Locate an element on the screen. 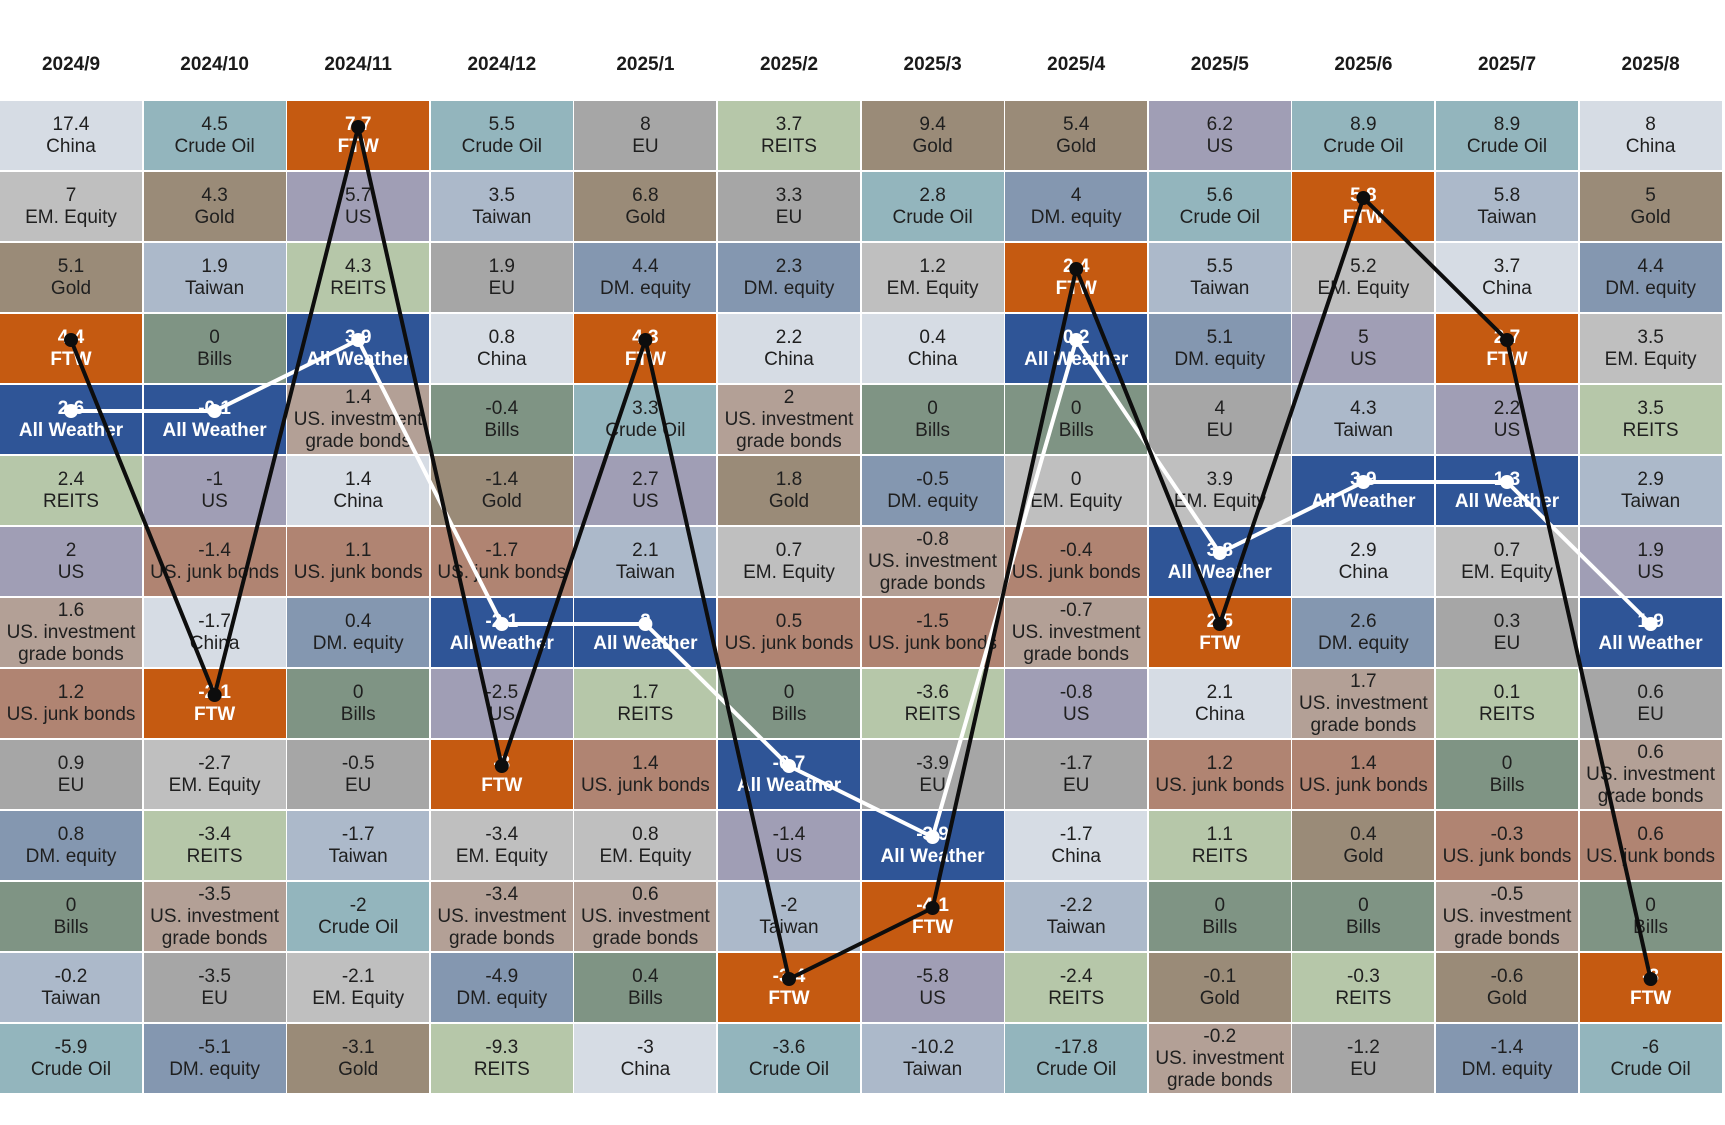  cell-value: 3.7 is located at coordinates (789, 124).